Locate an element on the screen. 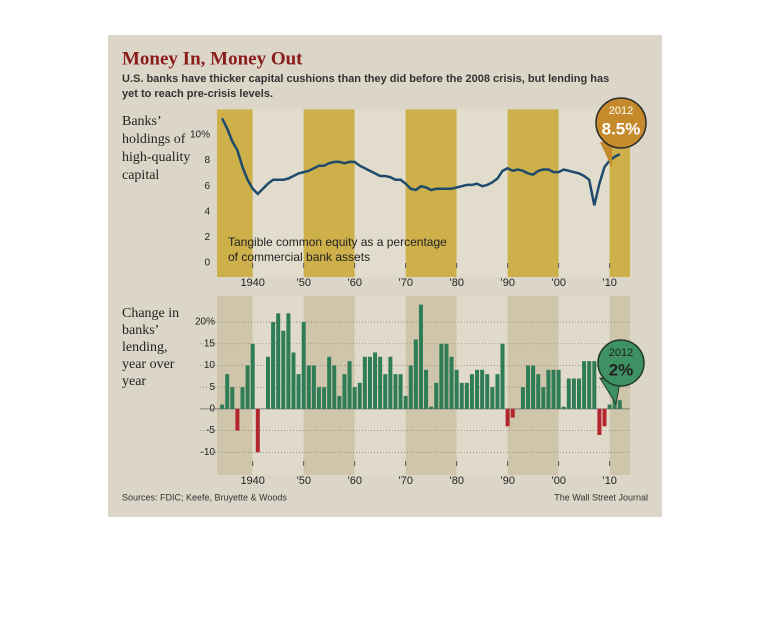  y-tick-label: 4 is located at coordinates (207, 211).